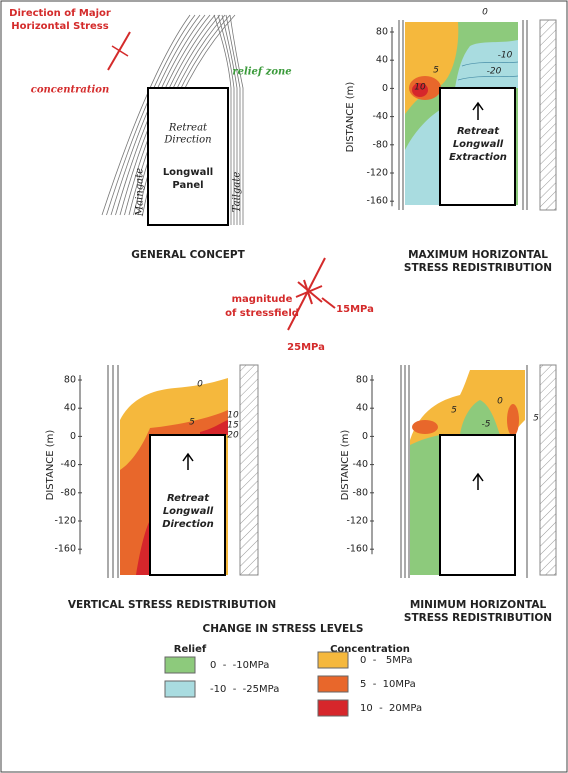  What do you see at coordinates (386, 660) in the screenshot?
I see `label: 0 - 5MPa` at bounding box center [386, 660].